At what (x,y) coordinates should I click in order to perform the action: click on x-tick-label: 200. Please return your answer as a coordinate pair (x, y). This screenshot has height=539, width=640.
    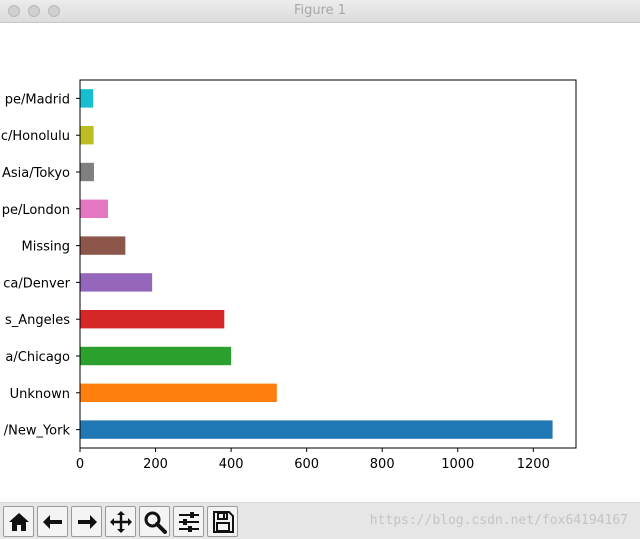
    Looking at the image, I should click on (155, 464).